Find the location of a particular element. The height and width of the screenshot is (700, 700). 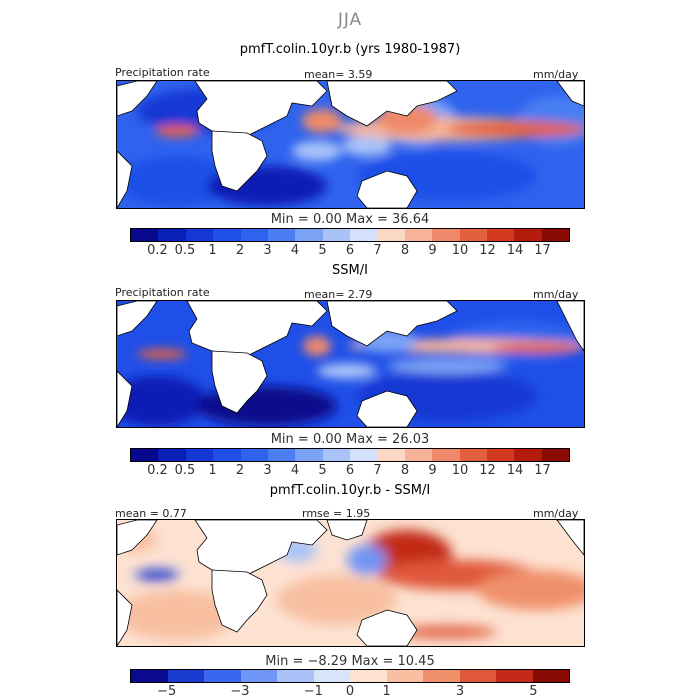

panel2-mean: mean= 2.79 is located at coordinates (338, 294).